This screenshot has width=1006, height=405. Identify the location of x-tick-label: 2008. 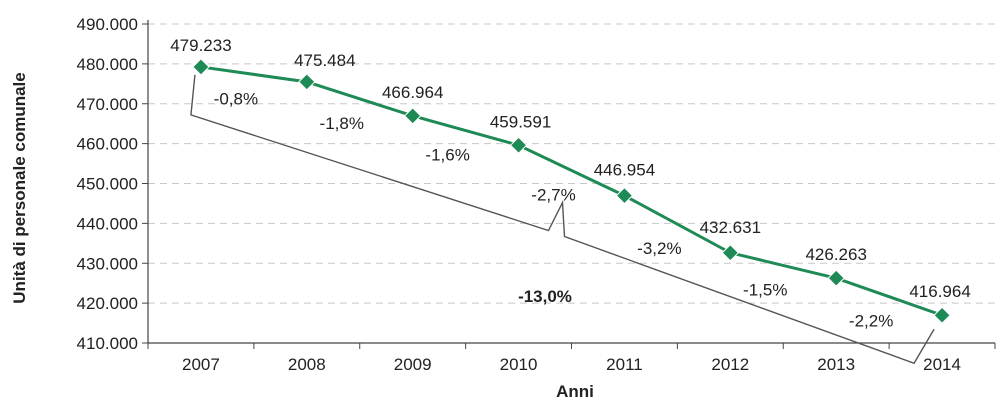
(307, 364).